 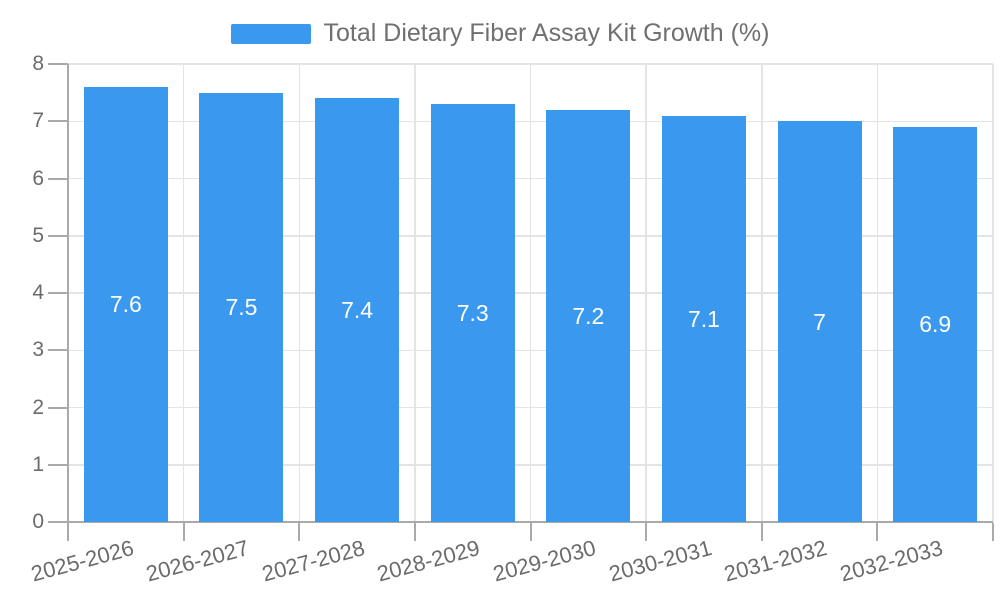 What do you see at coordinates (38, 521) in the screenshot?
I see `y-axis-tick-label: 0` at bounding box center [38, 521].